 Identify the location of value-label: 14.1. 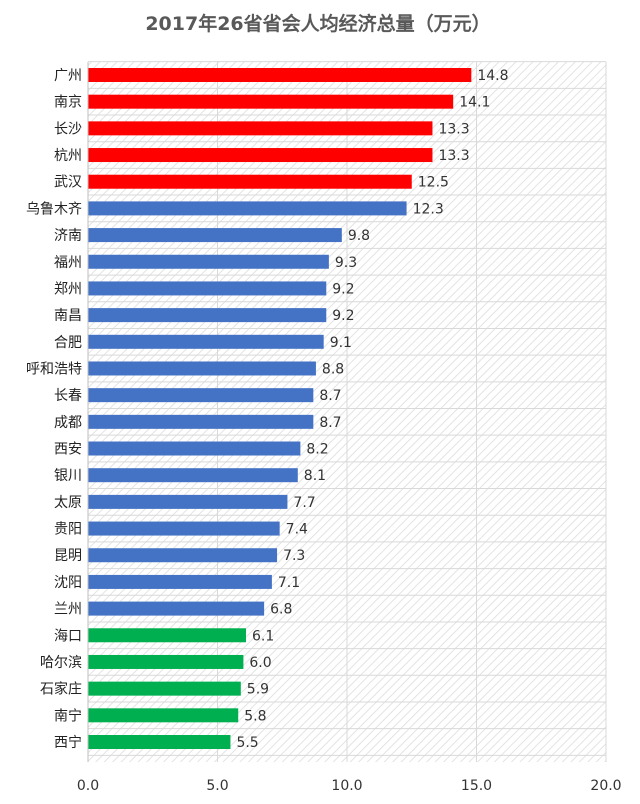
(474, 103).